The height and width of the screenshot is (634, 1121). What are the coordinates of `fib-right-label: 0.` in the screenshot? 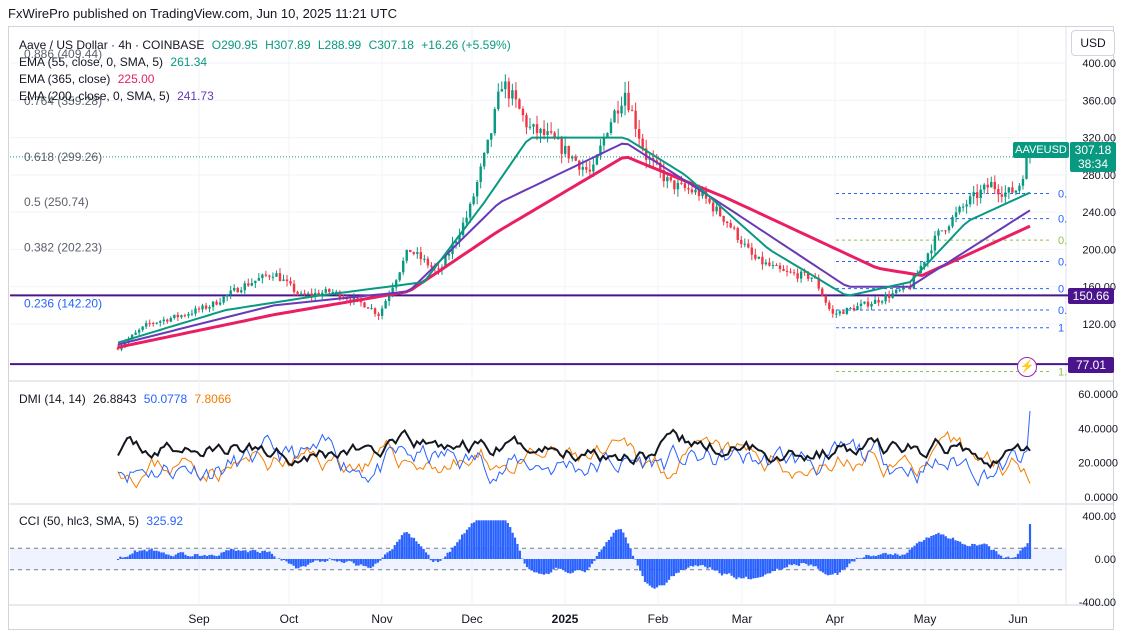 It's located at (1062, 241).